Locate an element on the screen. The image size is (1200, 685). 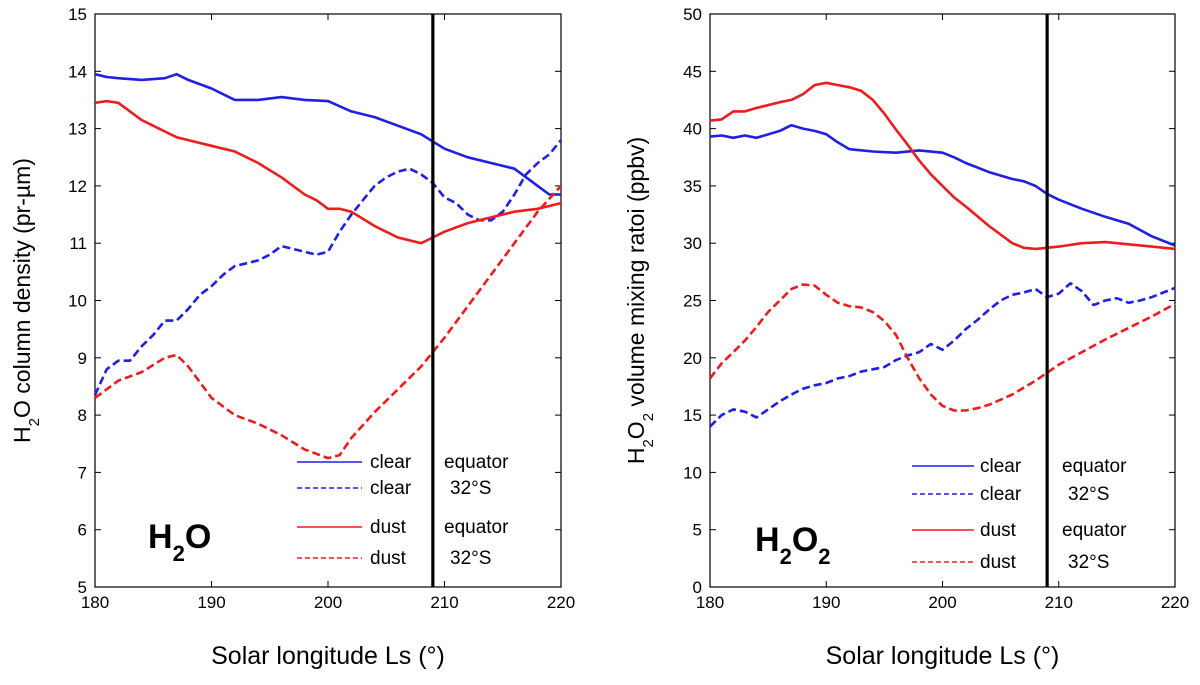
y-tick-label: 9 is located at coordinates (82, 358).